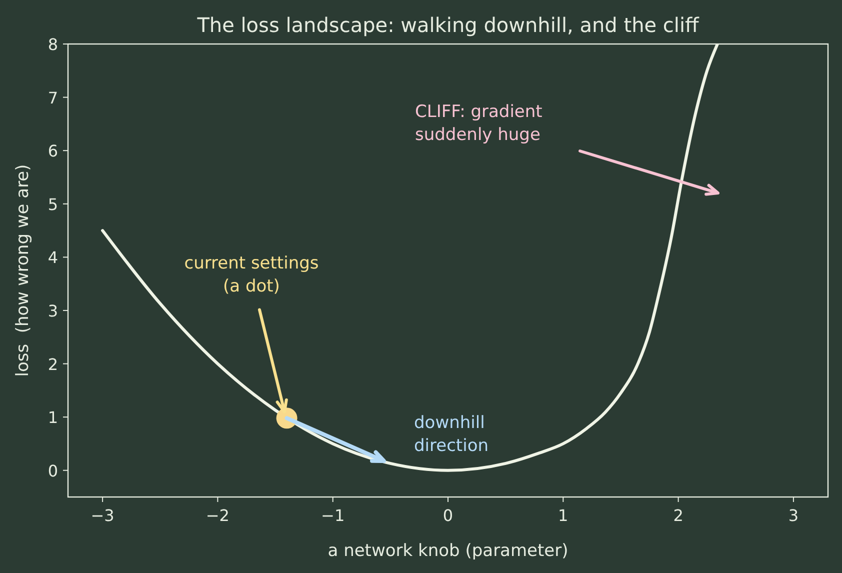 Image resolution: width=842 pixels, height=573 pixels. Describe the element at coordinates (53, 418) in the screenshot. I see `y-tick-label: 1` at that location.